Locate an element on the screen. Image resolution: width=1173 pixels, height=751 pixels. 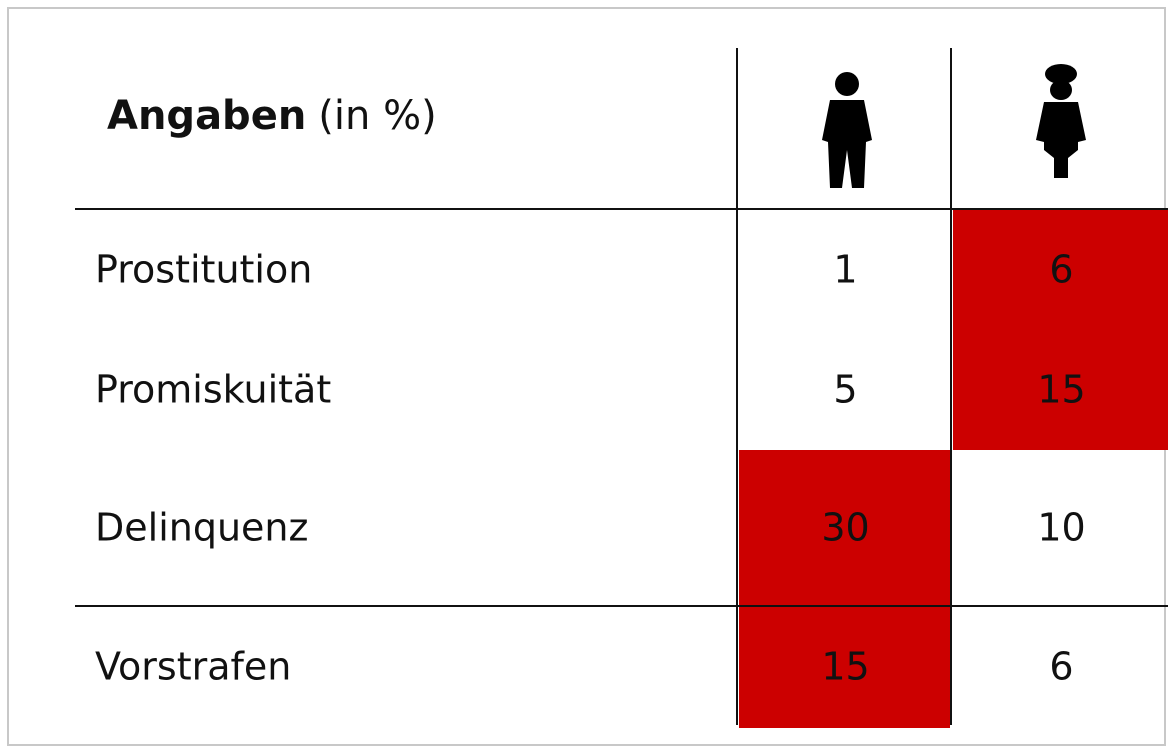
cell-value: 30 is located at coordinates (845, 528).